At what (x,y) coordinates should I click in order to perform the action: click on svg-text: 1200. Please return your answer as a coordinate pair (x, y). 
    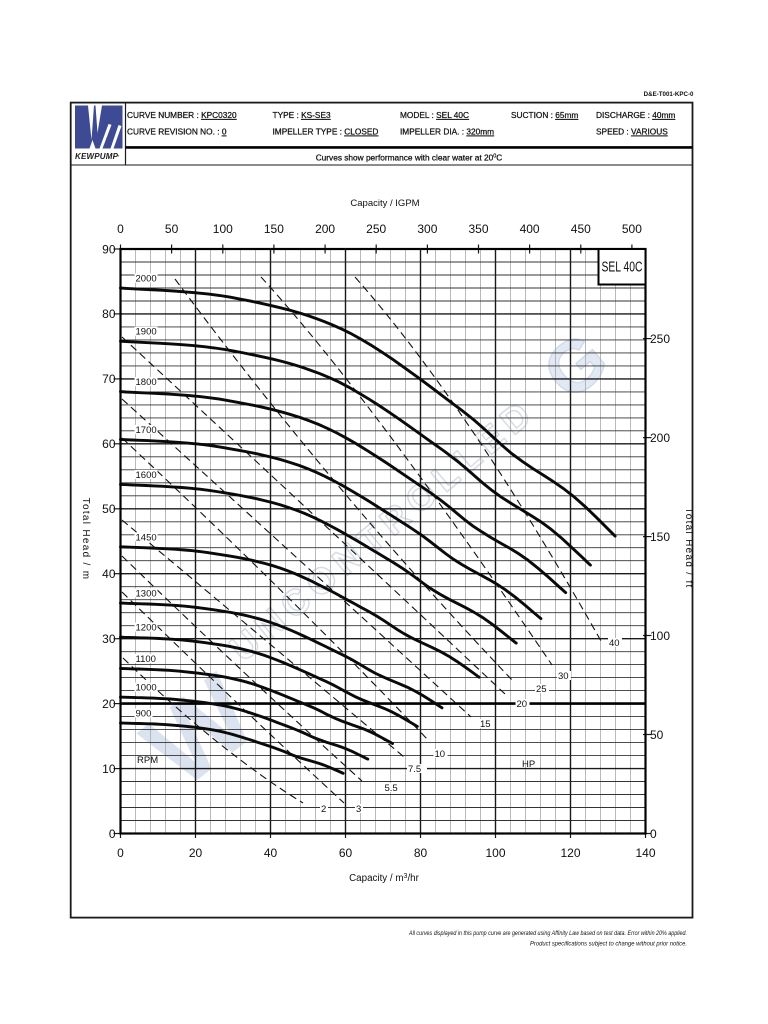
    Looking at the image, I should click on (146, 628).